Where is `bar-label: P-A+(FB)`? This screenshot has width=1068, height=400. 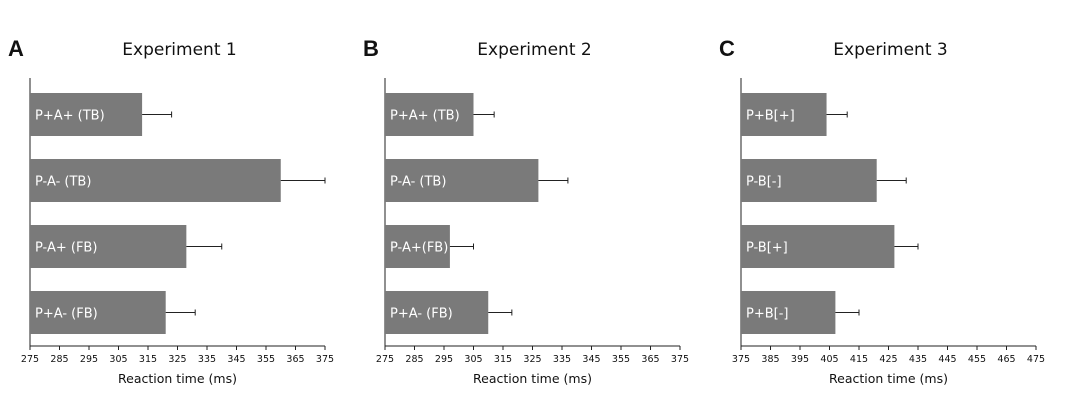 bar-label: P-A+(FB) is located at coordinates (419, 248).